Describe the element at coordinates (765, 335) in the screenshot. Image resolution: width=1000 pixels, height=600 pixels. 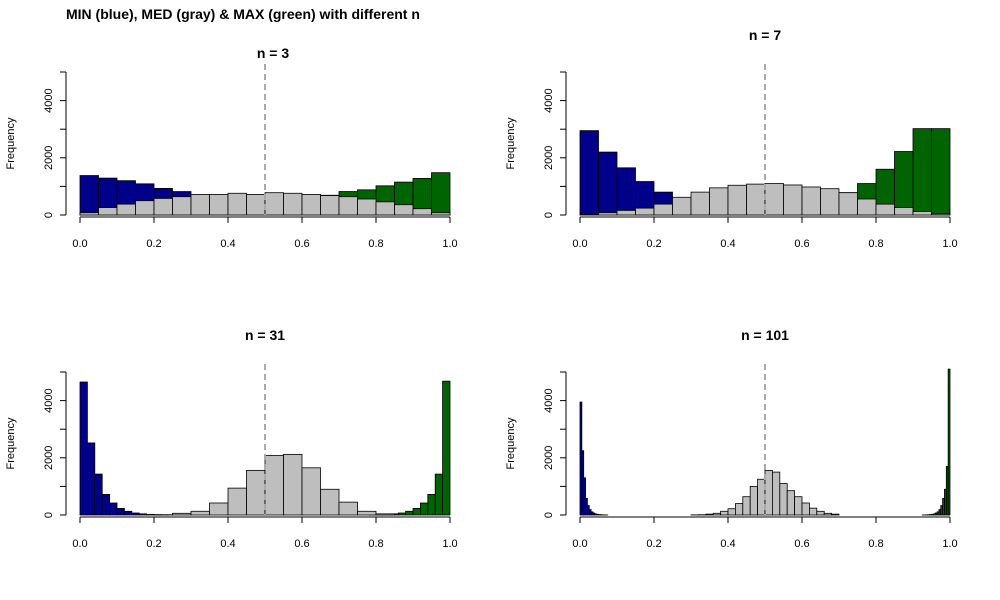
I see `panel-title: n = 101` at that location.